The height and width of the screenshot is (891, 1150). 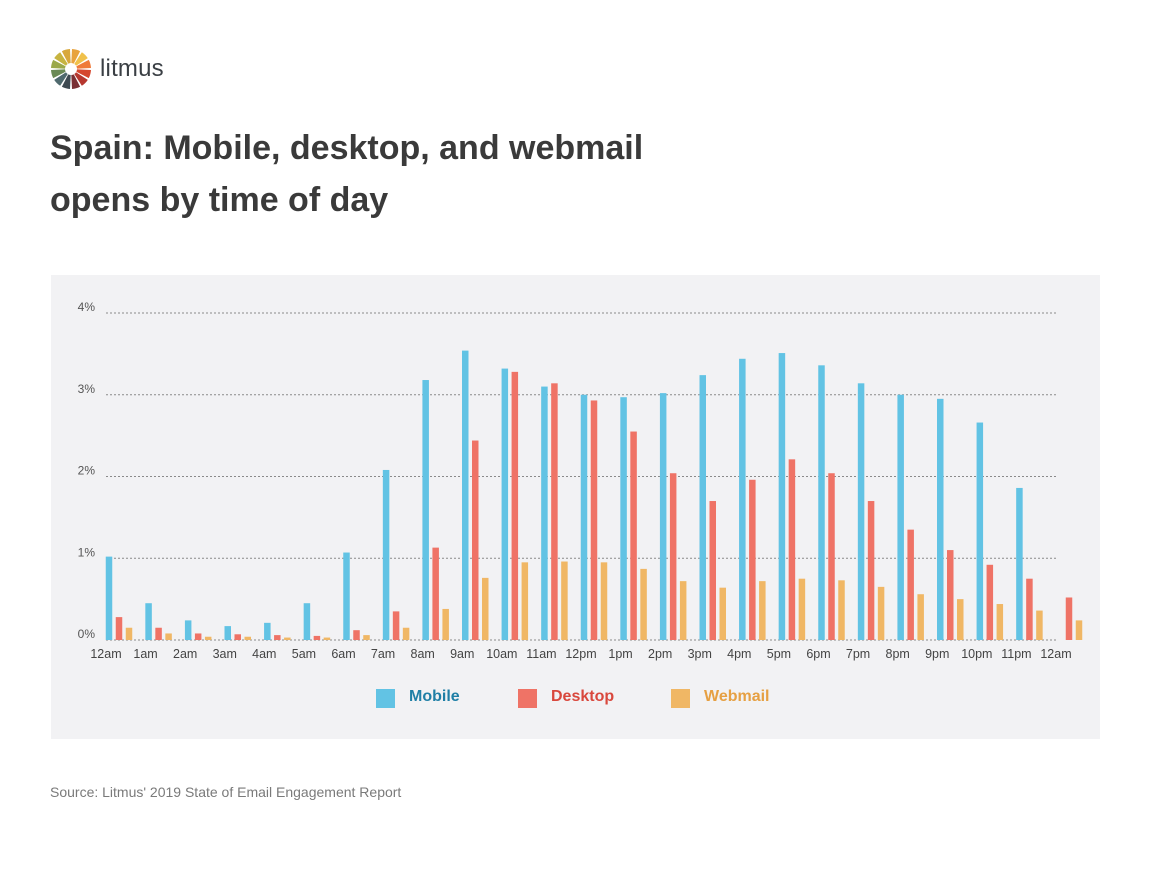 What do you see at coordinates (976, 654) in the screenshot?
I see `x-tick-label: 10pm` at bounding box center [976, 654].